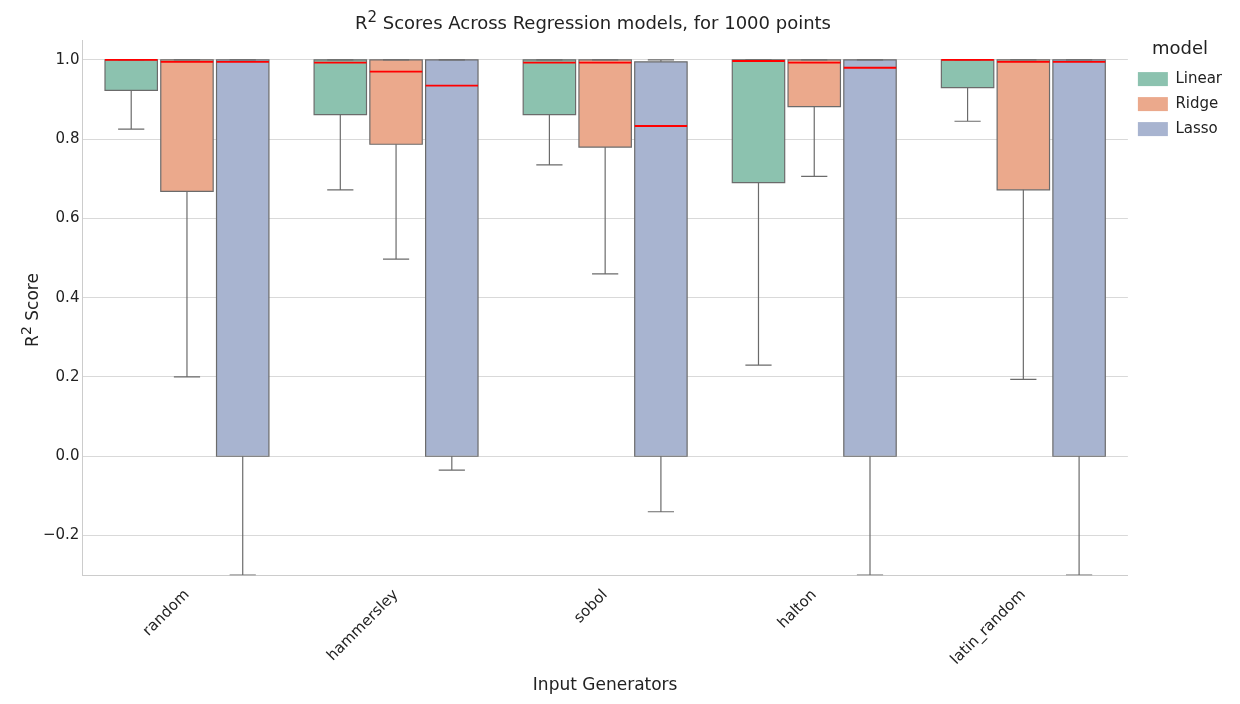  I want to click on y-tick-label: −0.2, so click(61, 534).